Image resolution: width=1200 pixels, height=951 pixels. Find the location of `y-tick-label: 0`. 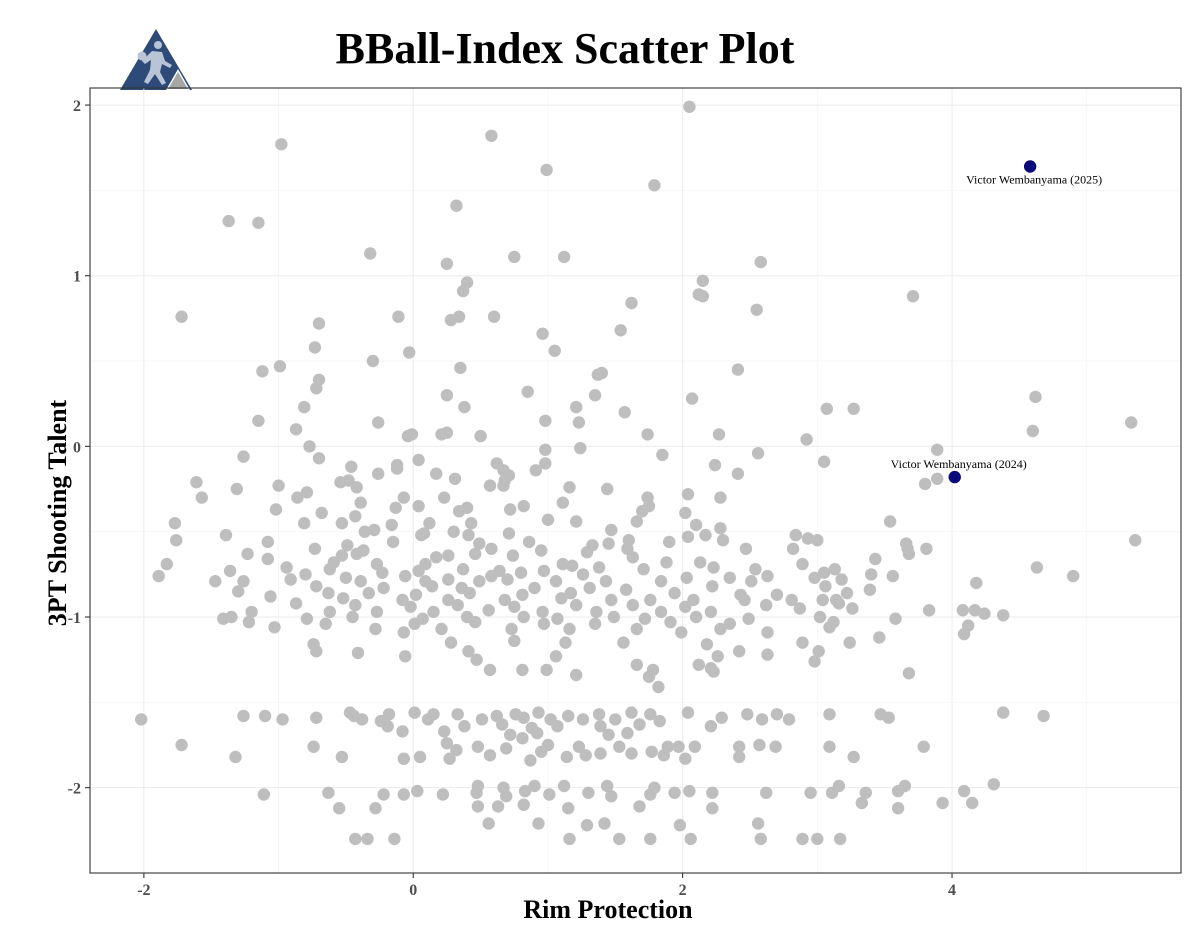

y-tick-label: 0 is located at coordinates (77, 447).